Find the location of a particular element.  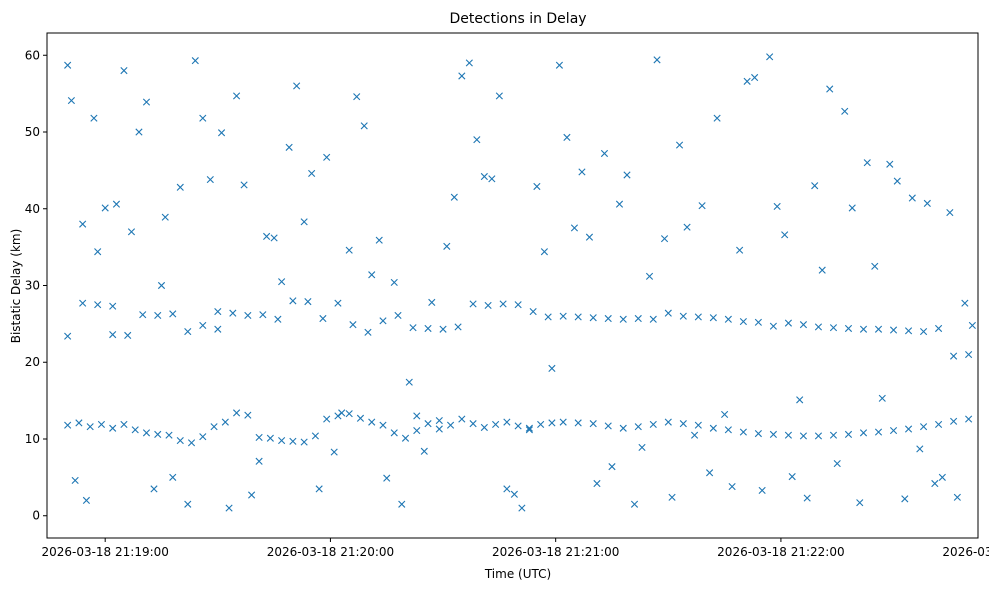

x-axis-label: Time (UTC) is located at coordinates (517, 574).